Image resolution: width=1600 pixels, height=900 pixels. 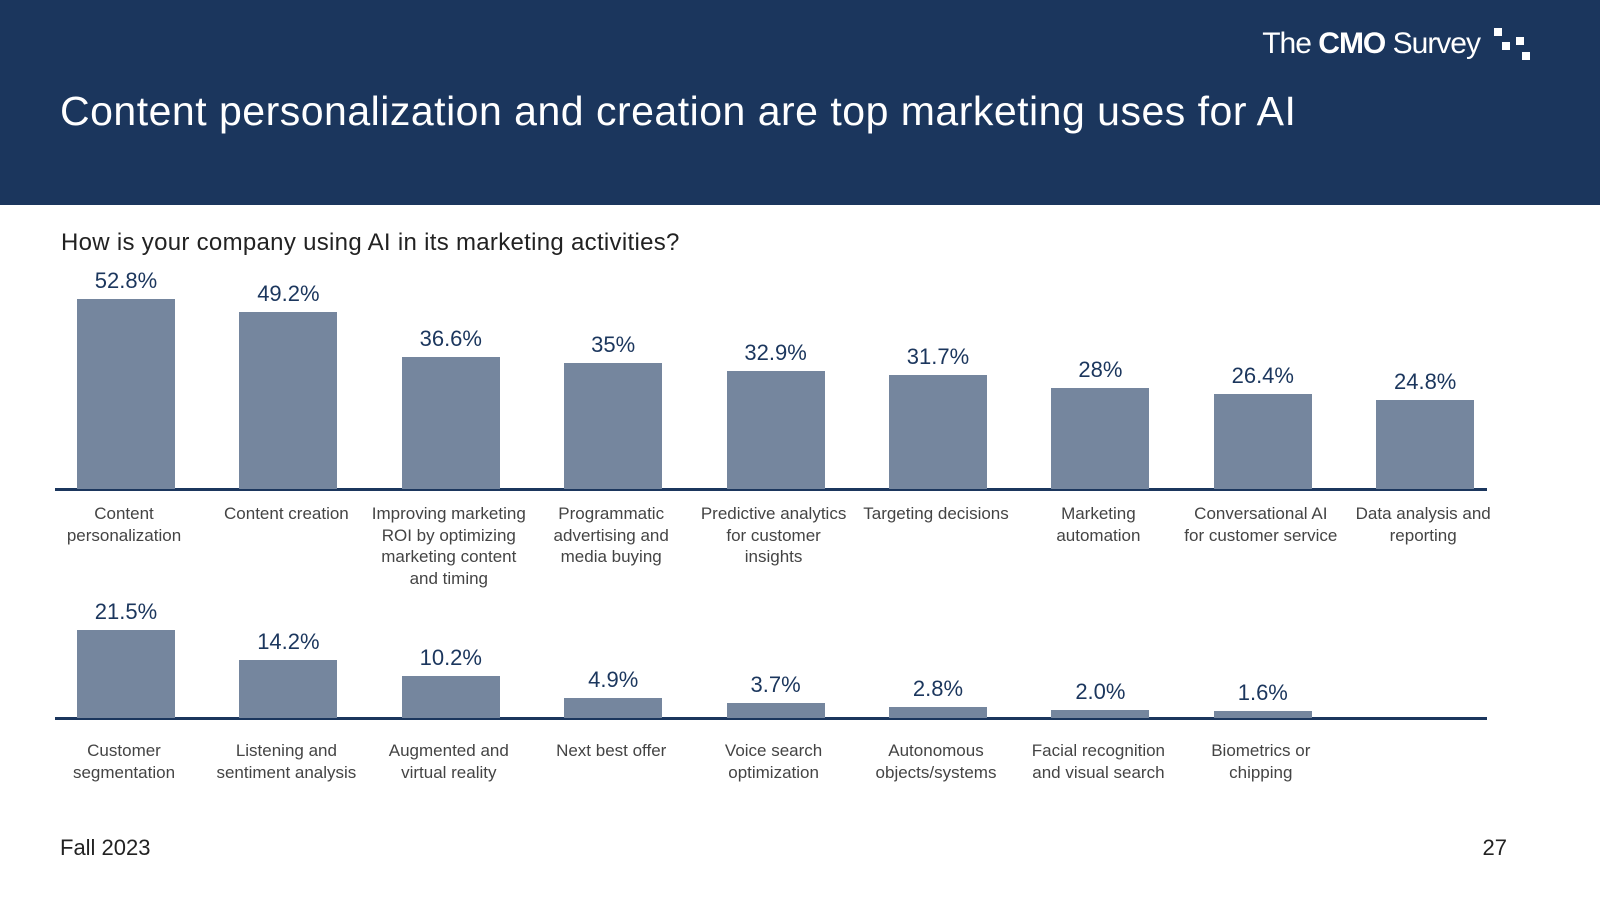 What do you see at coordinates (936, 513) in the screenshot?
I see `category-label: Targeting decisions` at bounding box center [936, 513].